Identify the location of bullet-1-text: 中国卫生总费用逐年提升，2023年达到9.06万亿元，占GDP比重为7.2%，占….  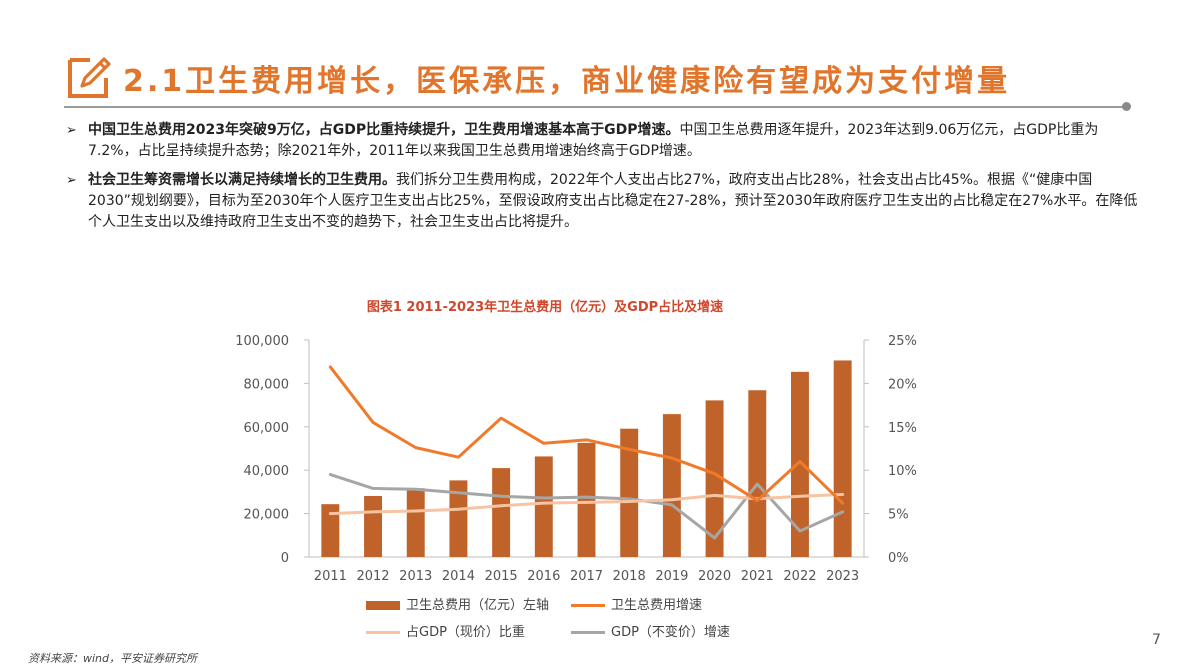
(593, 140).